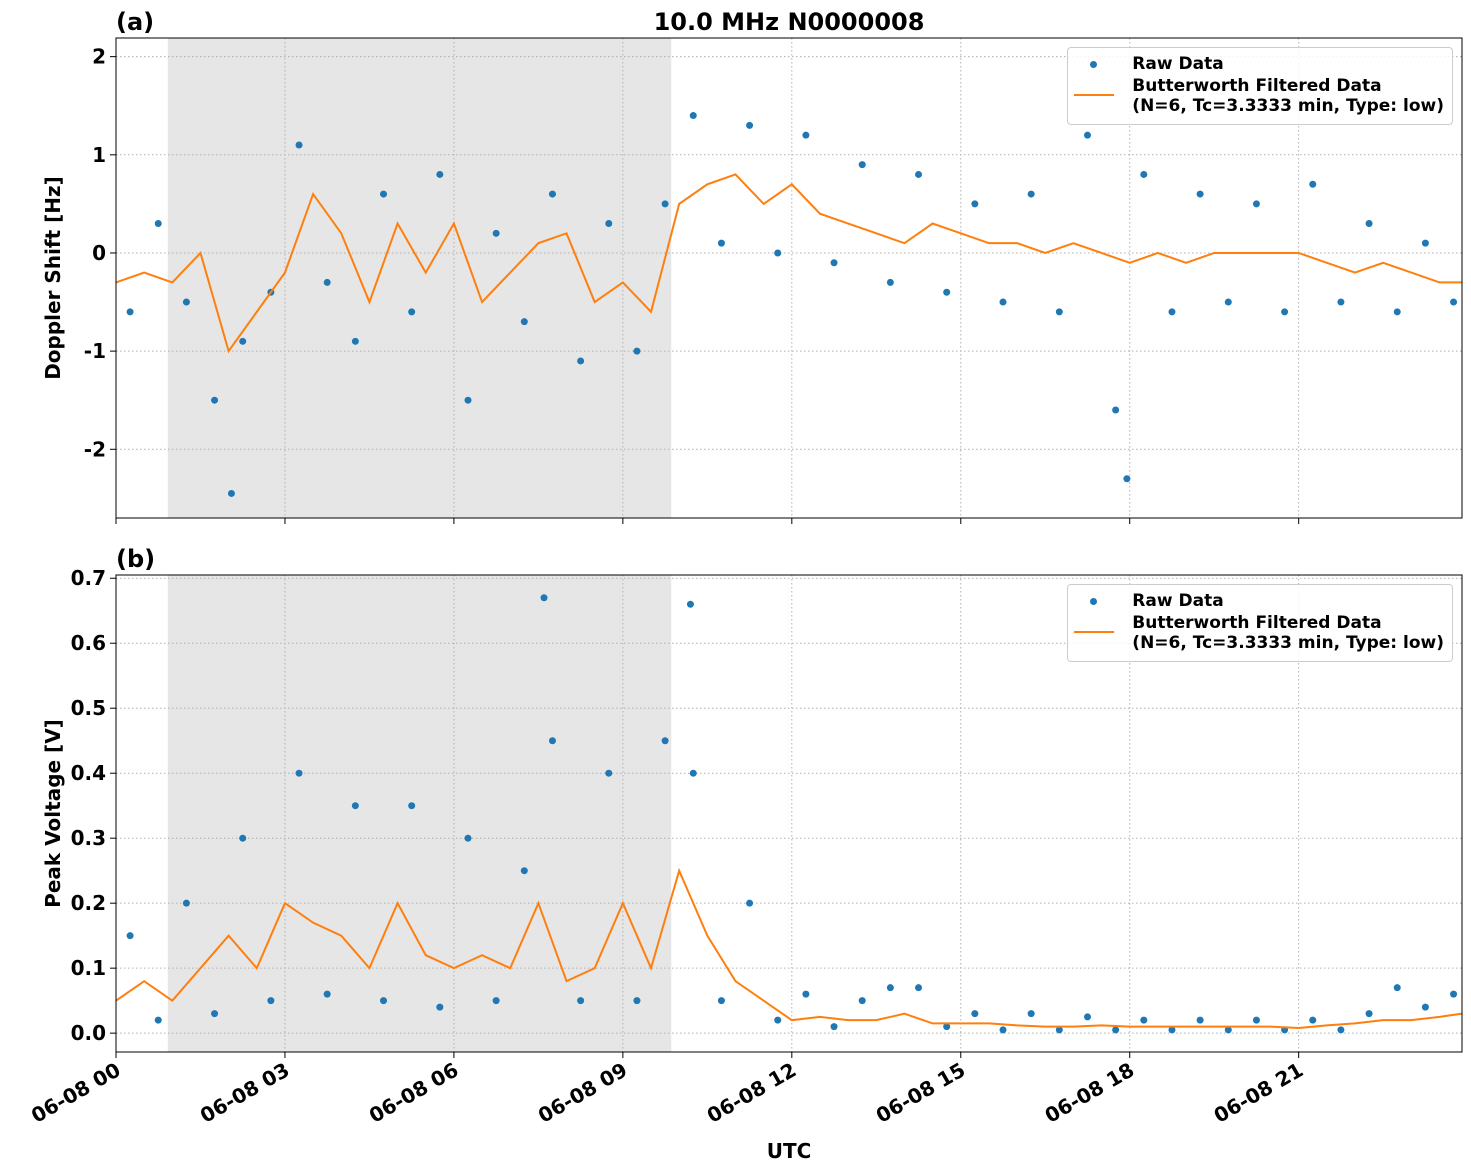 This screenshot has height=1172, width=1471. I want to click on y-tick-label: 0.7, so click(88, 578).